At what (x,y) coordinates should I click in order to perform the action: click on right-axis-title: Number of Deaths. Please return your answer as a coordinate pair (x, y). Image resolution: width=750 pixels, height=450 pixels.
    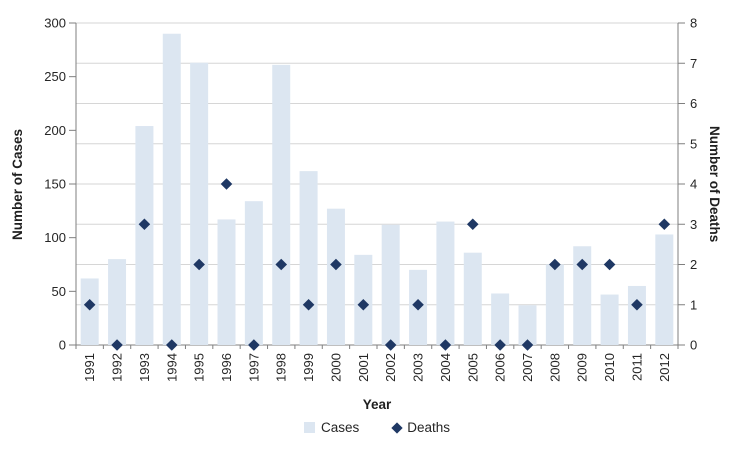
    Looking at the image, I should click on (714, 184).